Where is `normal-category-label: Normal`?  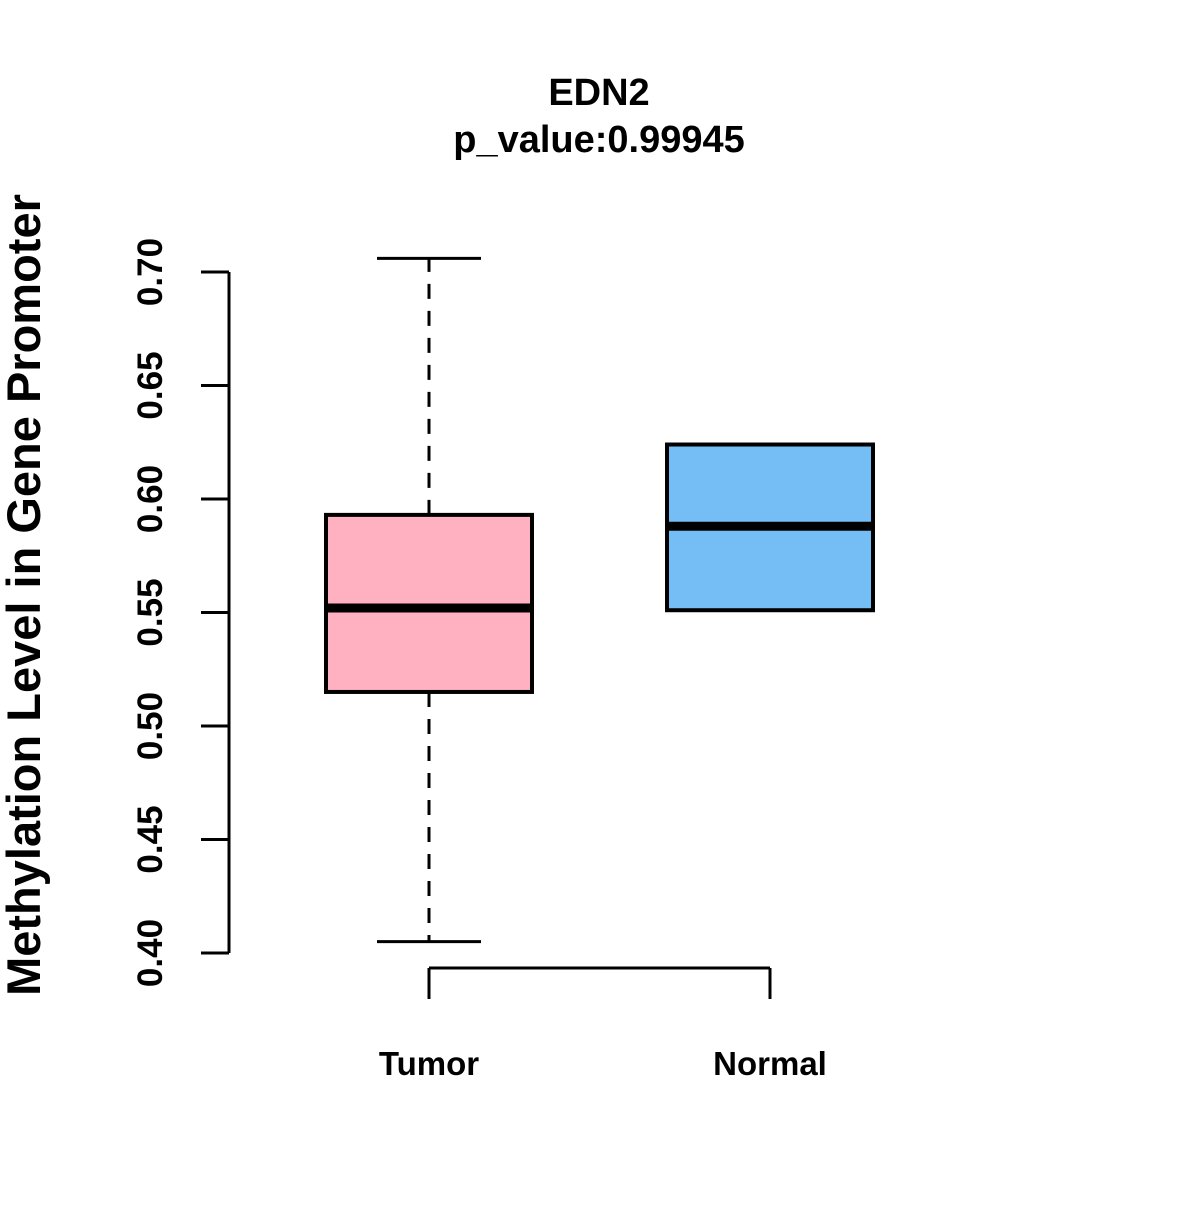 normal-category-label: Normal is located at coordinates (770, 1063).